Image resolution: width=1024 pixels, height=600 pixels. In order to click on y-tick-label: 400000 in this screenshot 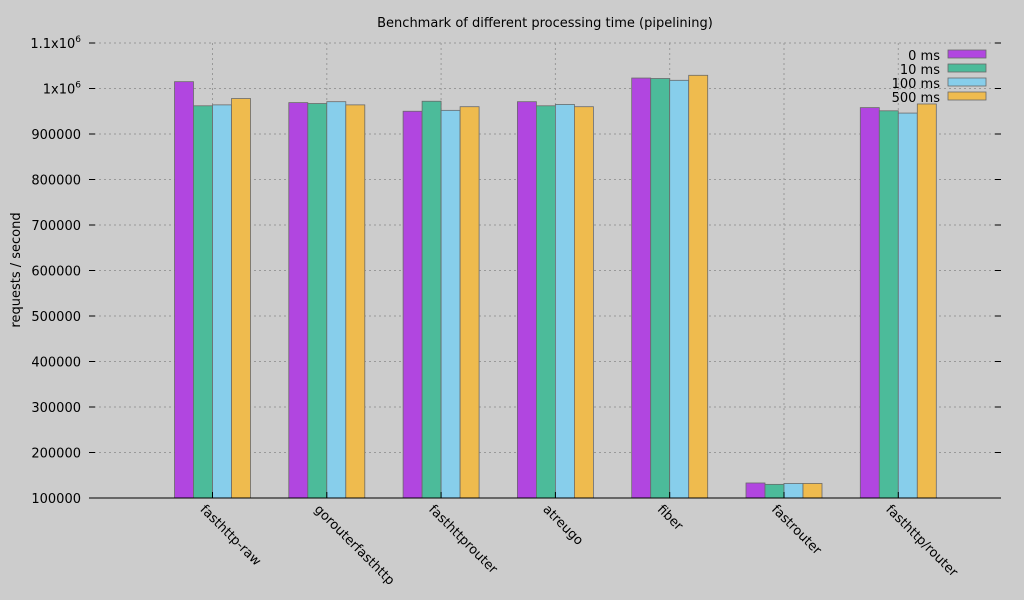, I will do `click(56, 363)`.